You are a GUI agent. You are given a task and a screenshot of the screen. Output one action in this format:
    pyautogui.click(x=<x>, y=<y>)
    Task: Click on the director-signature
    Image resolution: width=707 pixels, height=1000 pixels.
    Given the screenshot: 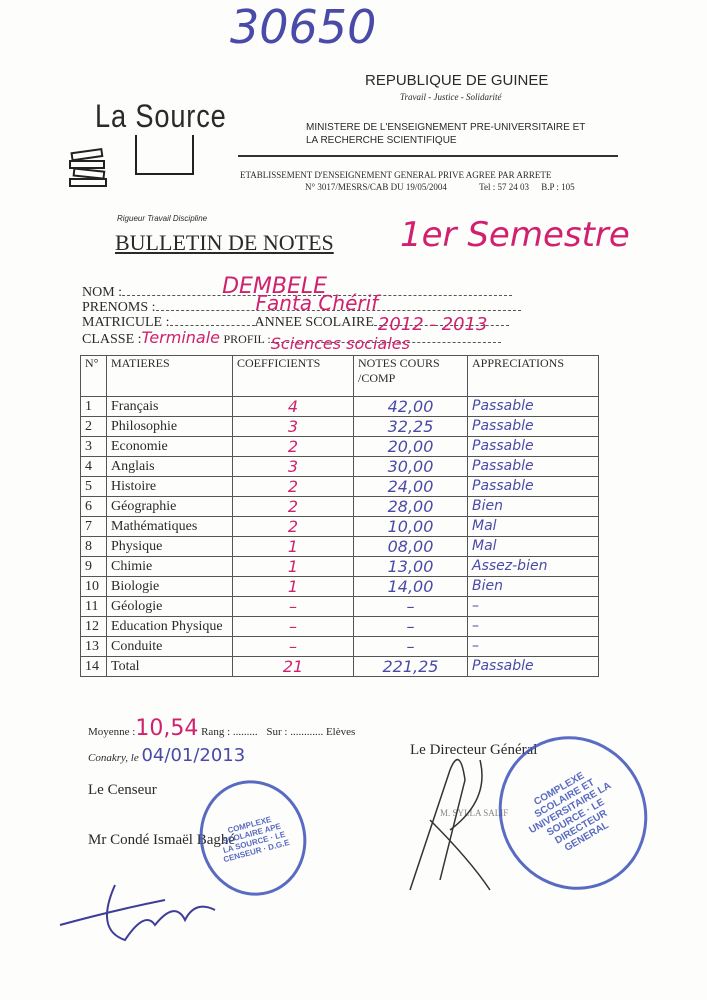 What is the action you would take?
    pyautogui.click(x=450, y=824)
    